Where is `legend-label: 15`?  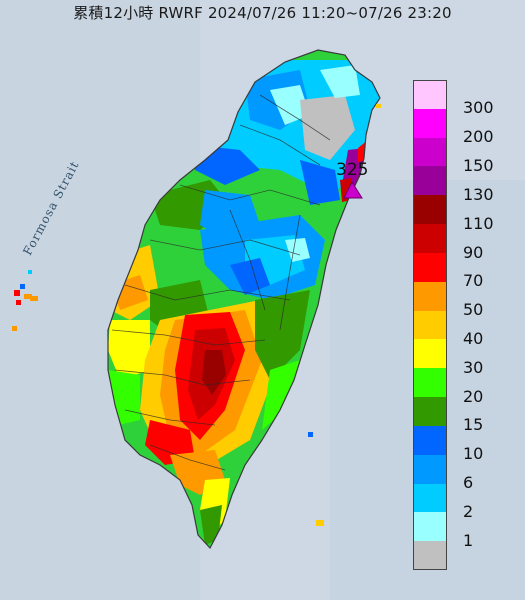 legend-label: 15 is located at coordinates (473, 425).